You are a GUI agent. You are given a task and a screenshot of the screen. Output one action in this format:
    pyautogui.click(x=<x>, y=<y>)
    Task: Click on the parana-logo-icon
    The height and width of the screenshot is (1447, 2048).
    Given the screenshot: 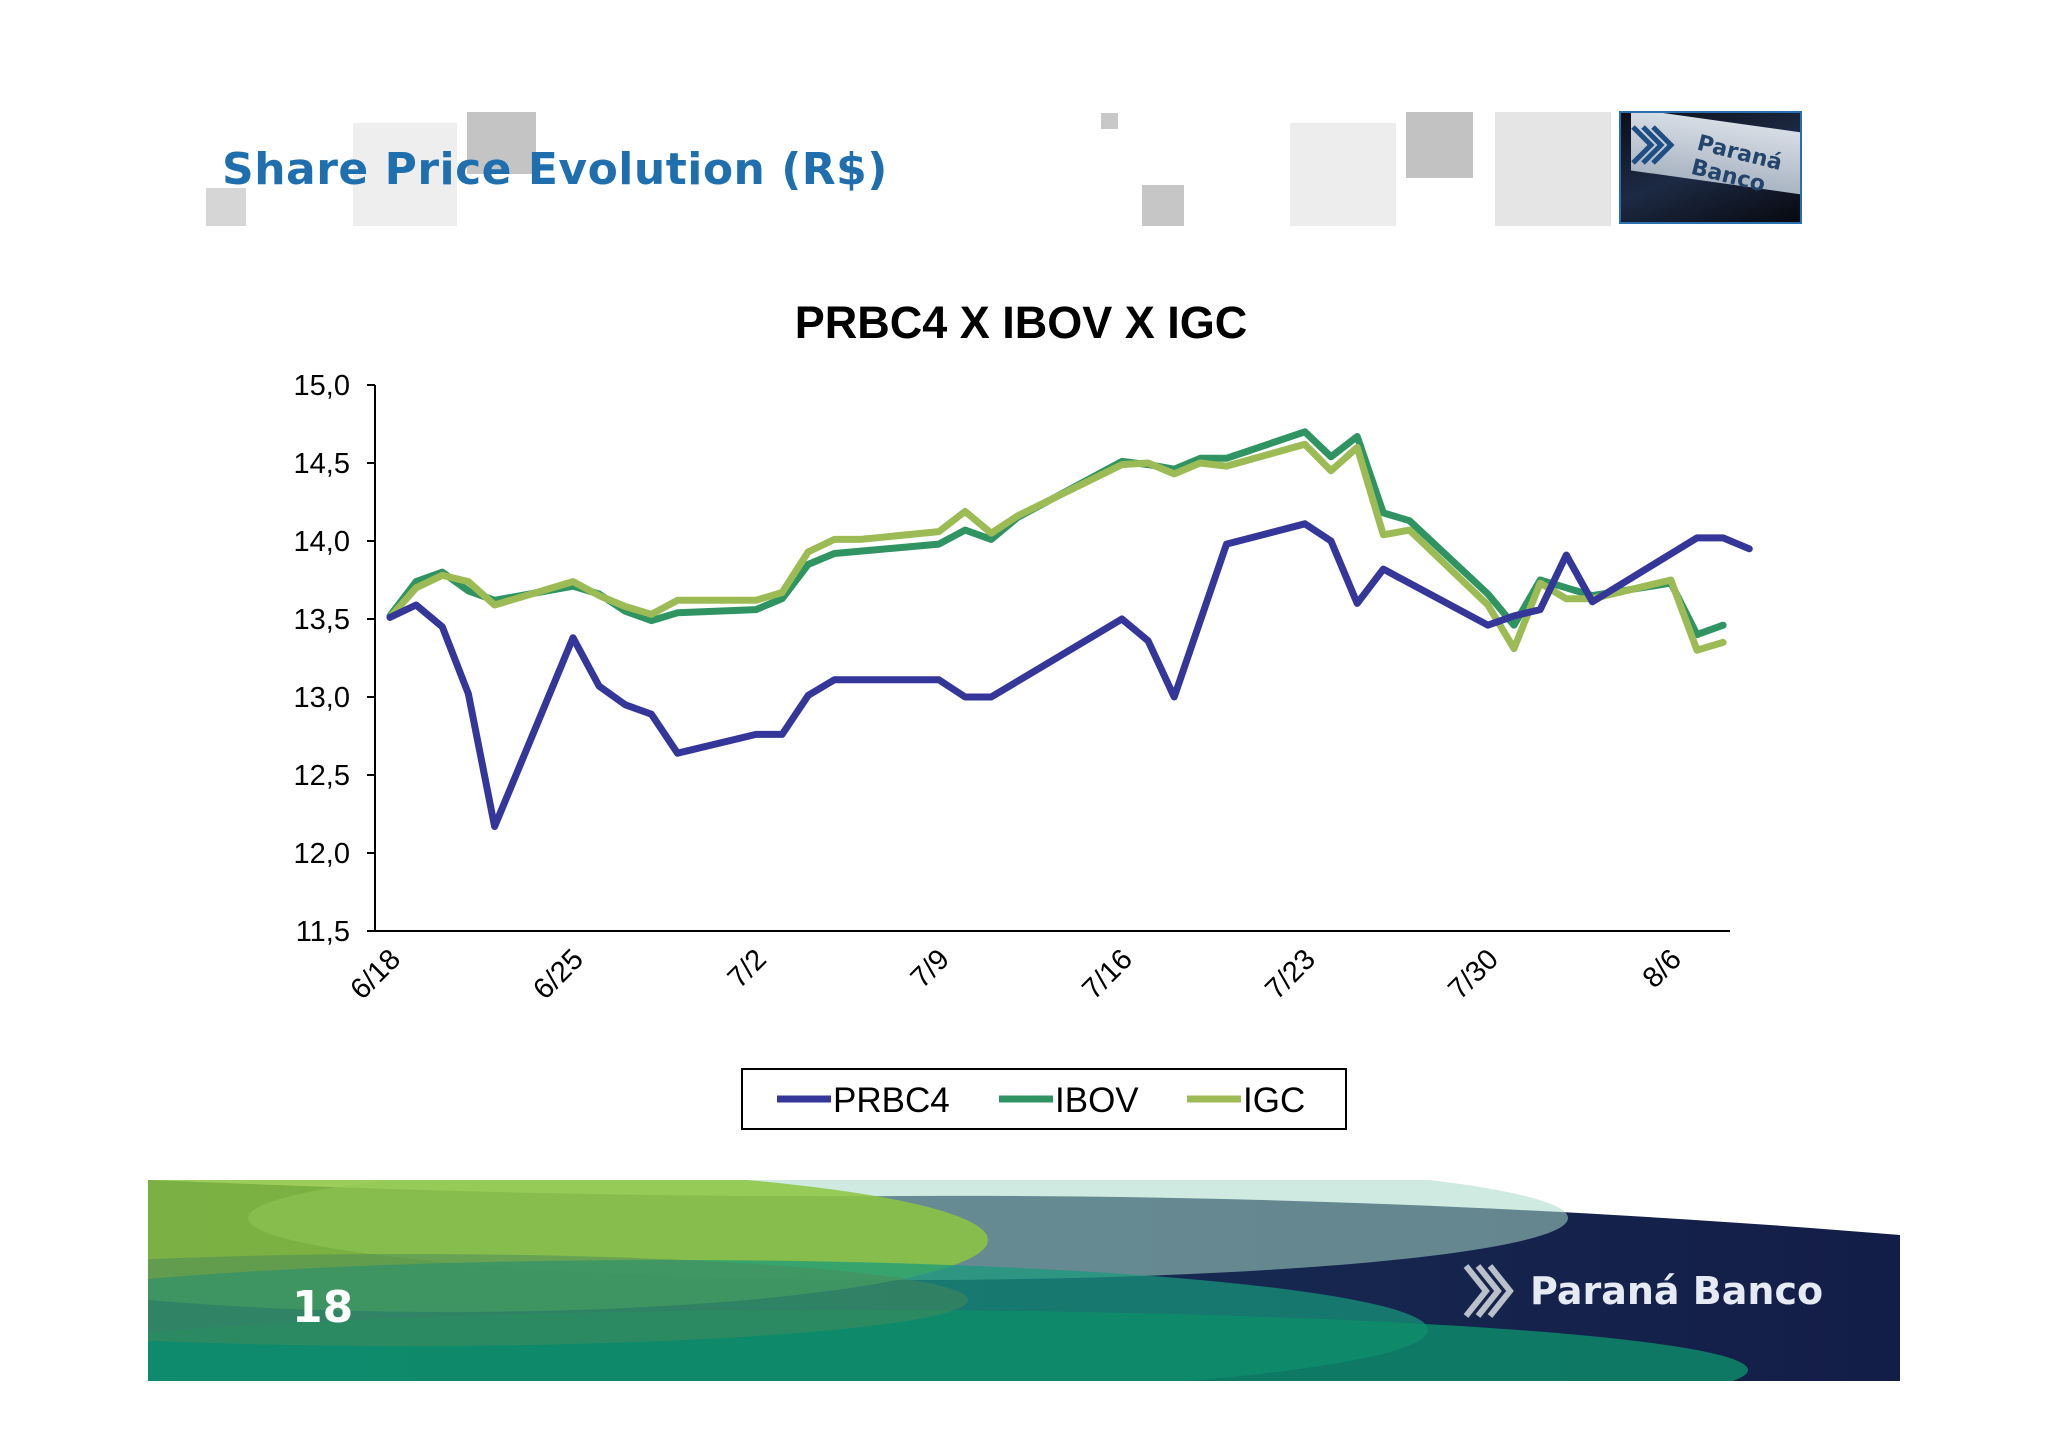 What is the action you would take?
    pyautogui.click(x=1653, y=145)
    